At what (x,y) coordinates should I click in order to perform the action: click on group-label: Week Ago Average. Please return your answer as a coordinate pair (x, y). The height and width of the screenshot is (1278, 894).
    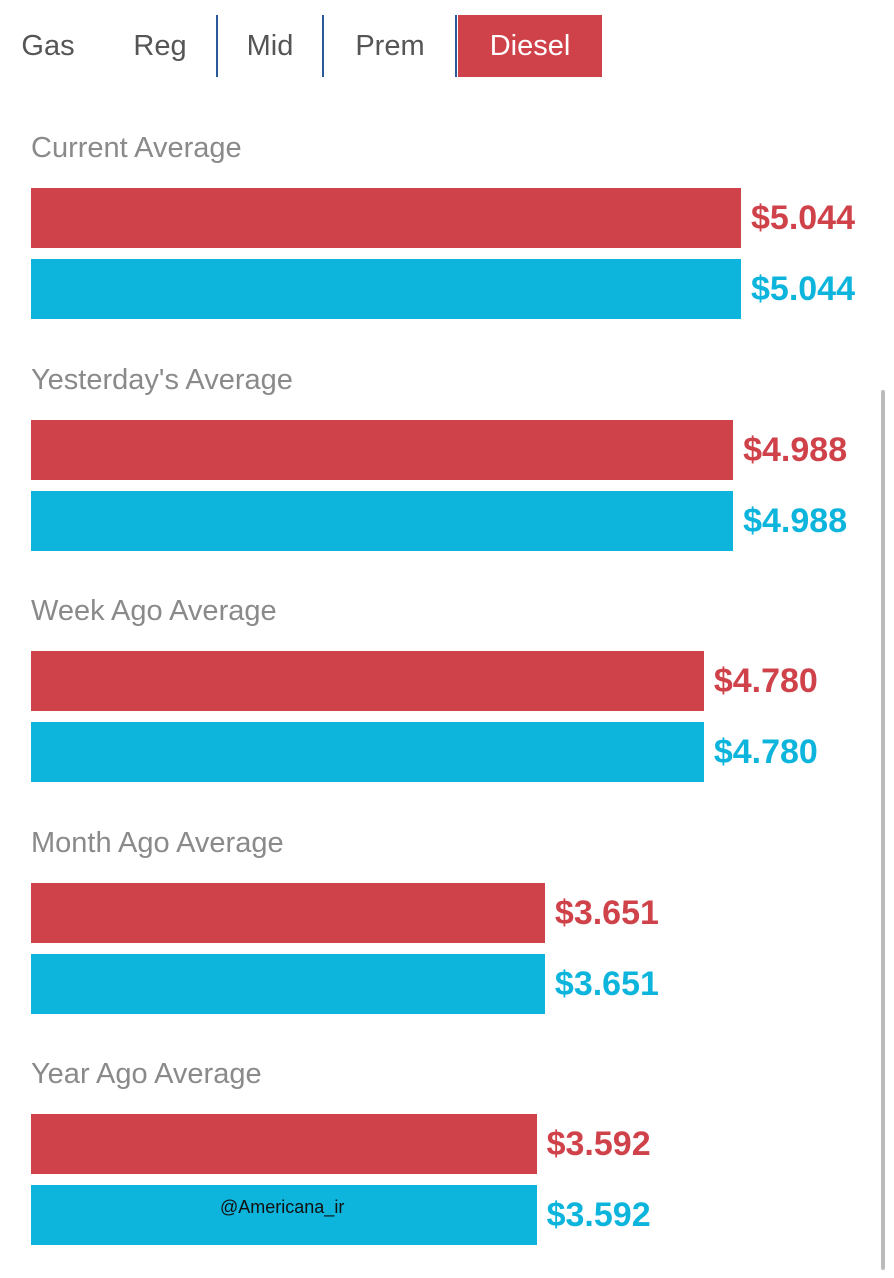
    Looking at the image, I should click on (154, 611).